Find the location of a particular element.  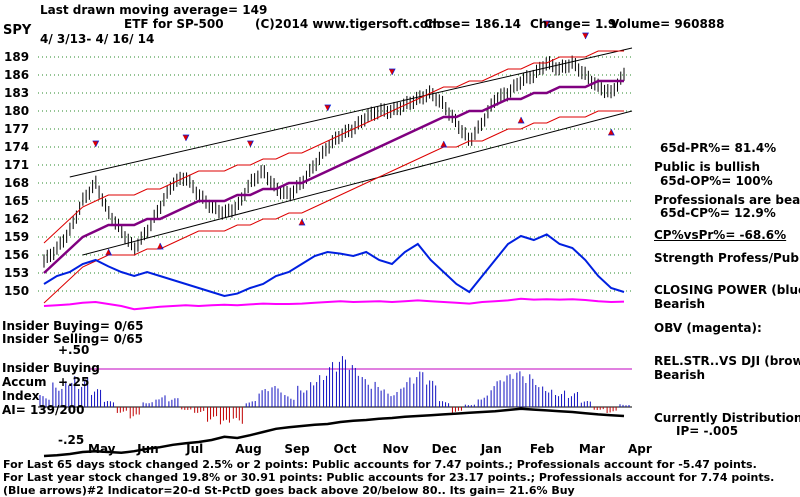

pr-value: 65d-PR%= 81.4% is located at coordinates (718, 148).